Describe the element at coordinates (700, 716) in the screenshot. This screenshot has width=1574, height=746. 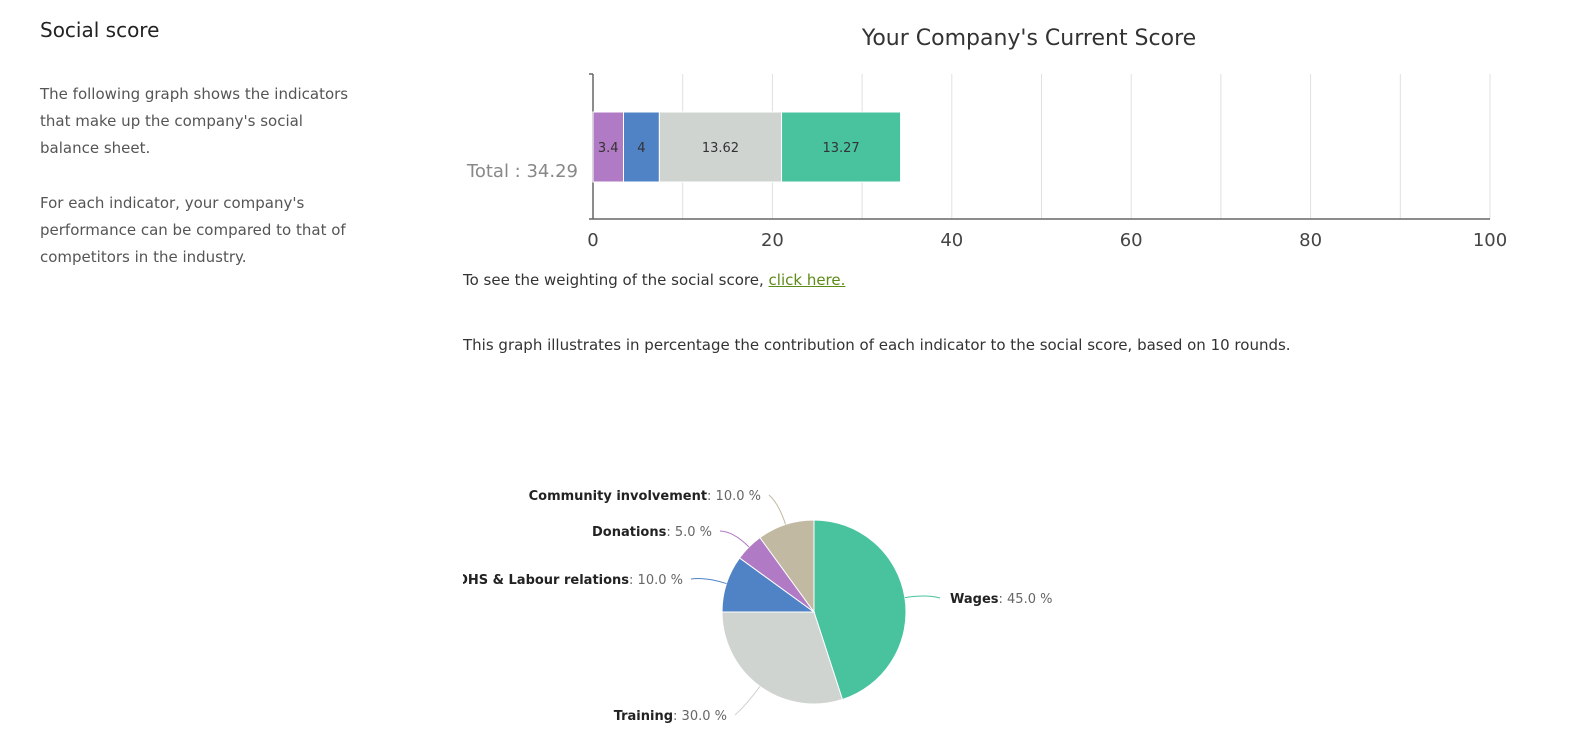
I see `pie-label-value: : 30.0 %` at that location.